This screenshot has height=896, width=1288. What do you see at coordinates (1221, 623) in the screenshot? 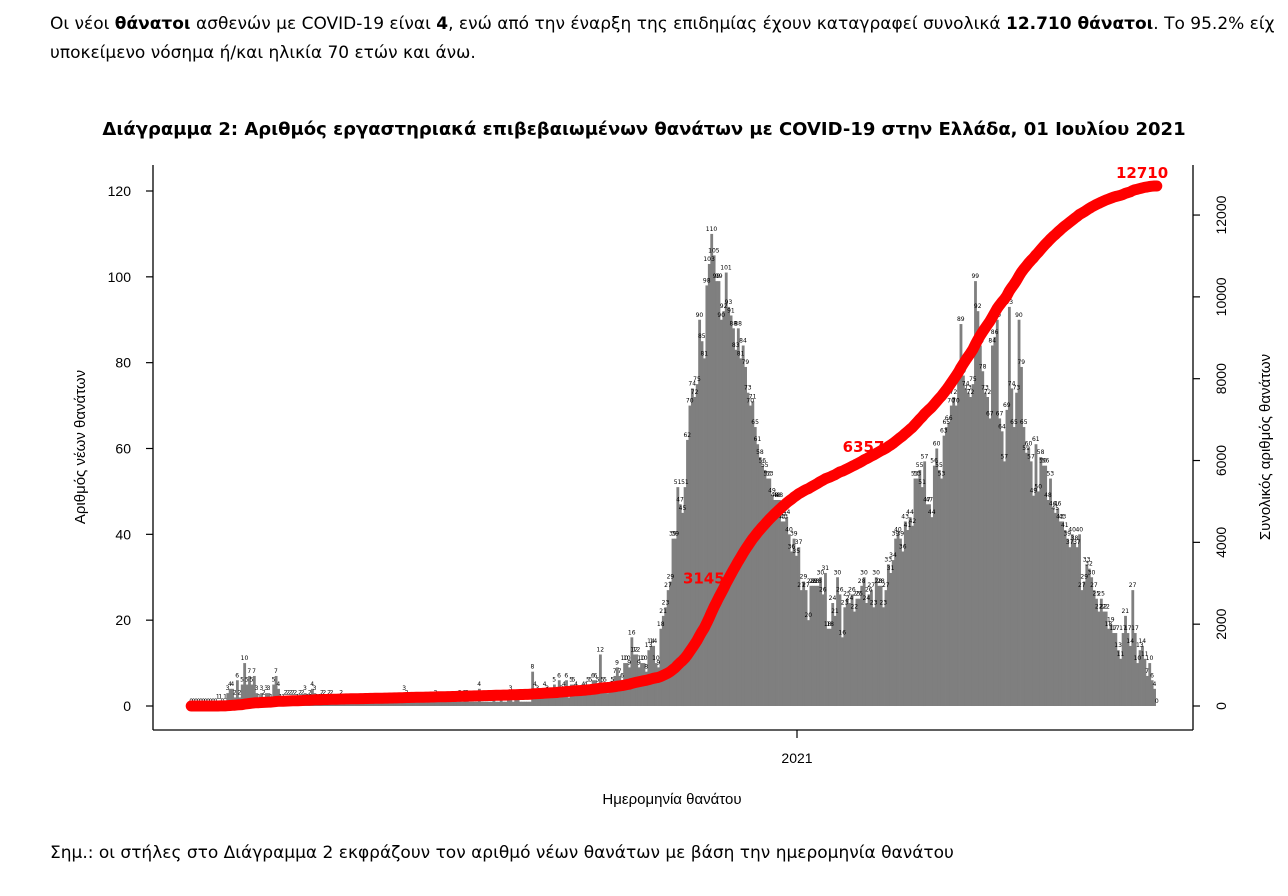
I see `right-tick-label: 2000` at bounding box center [1221, 623].